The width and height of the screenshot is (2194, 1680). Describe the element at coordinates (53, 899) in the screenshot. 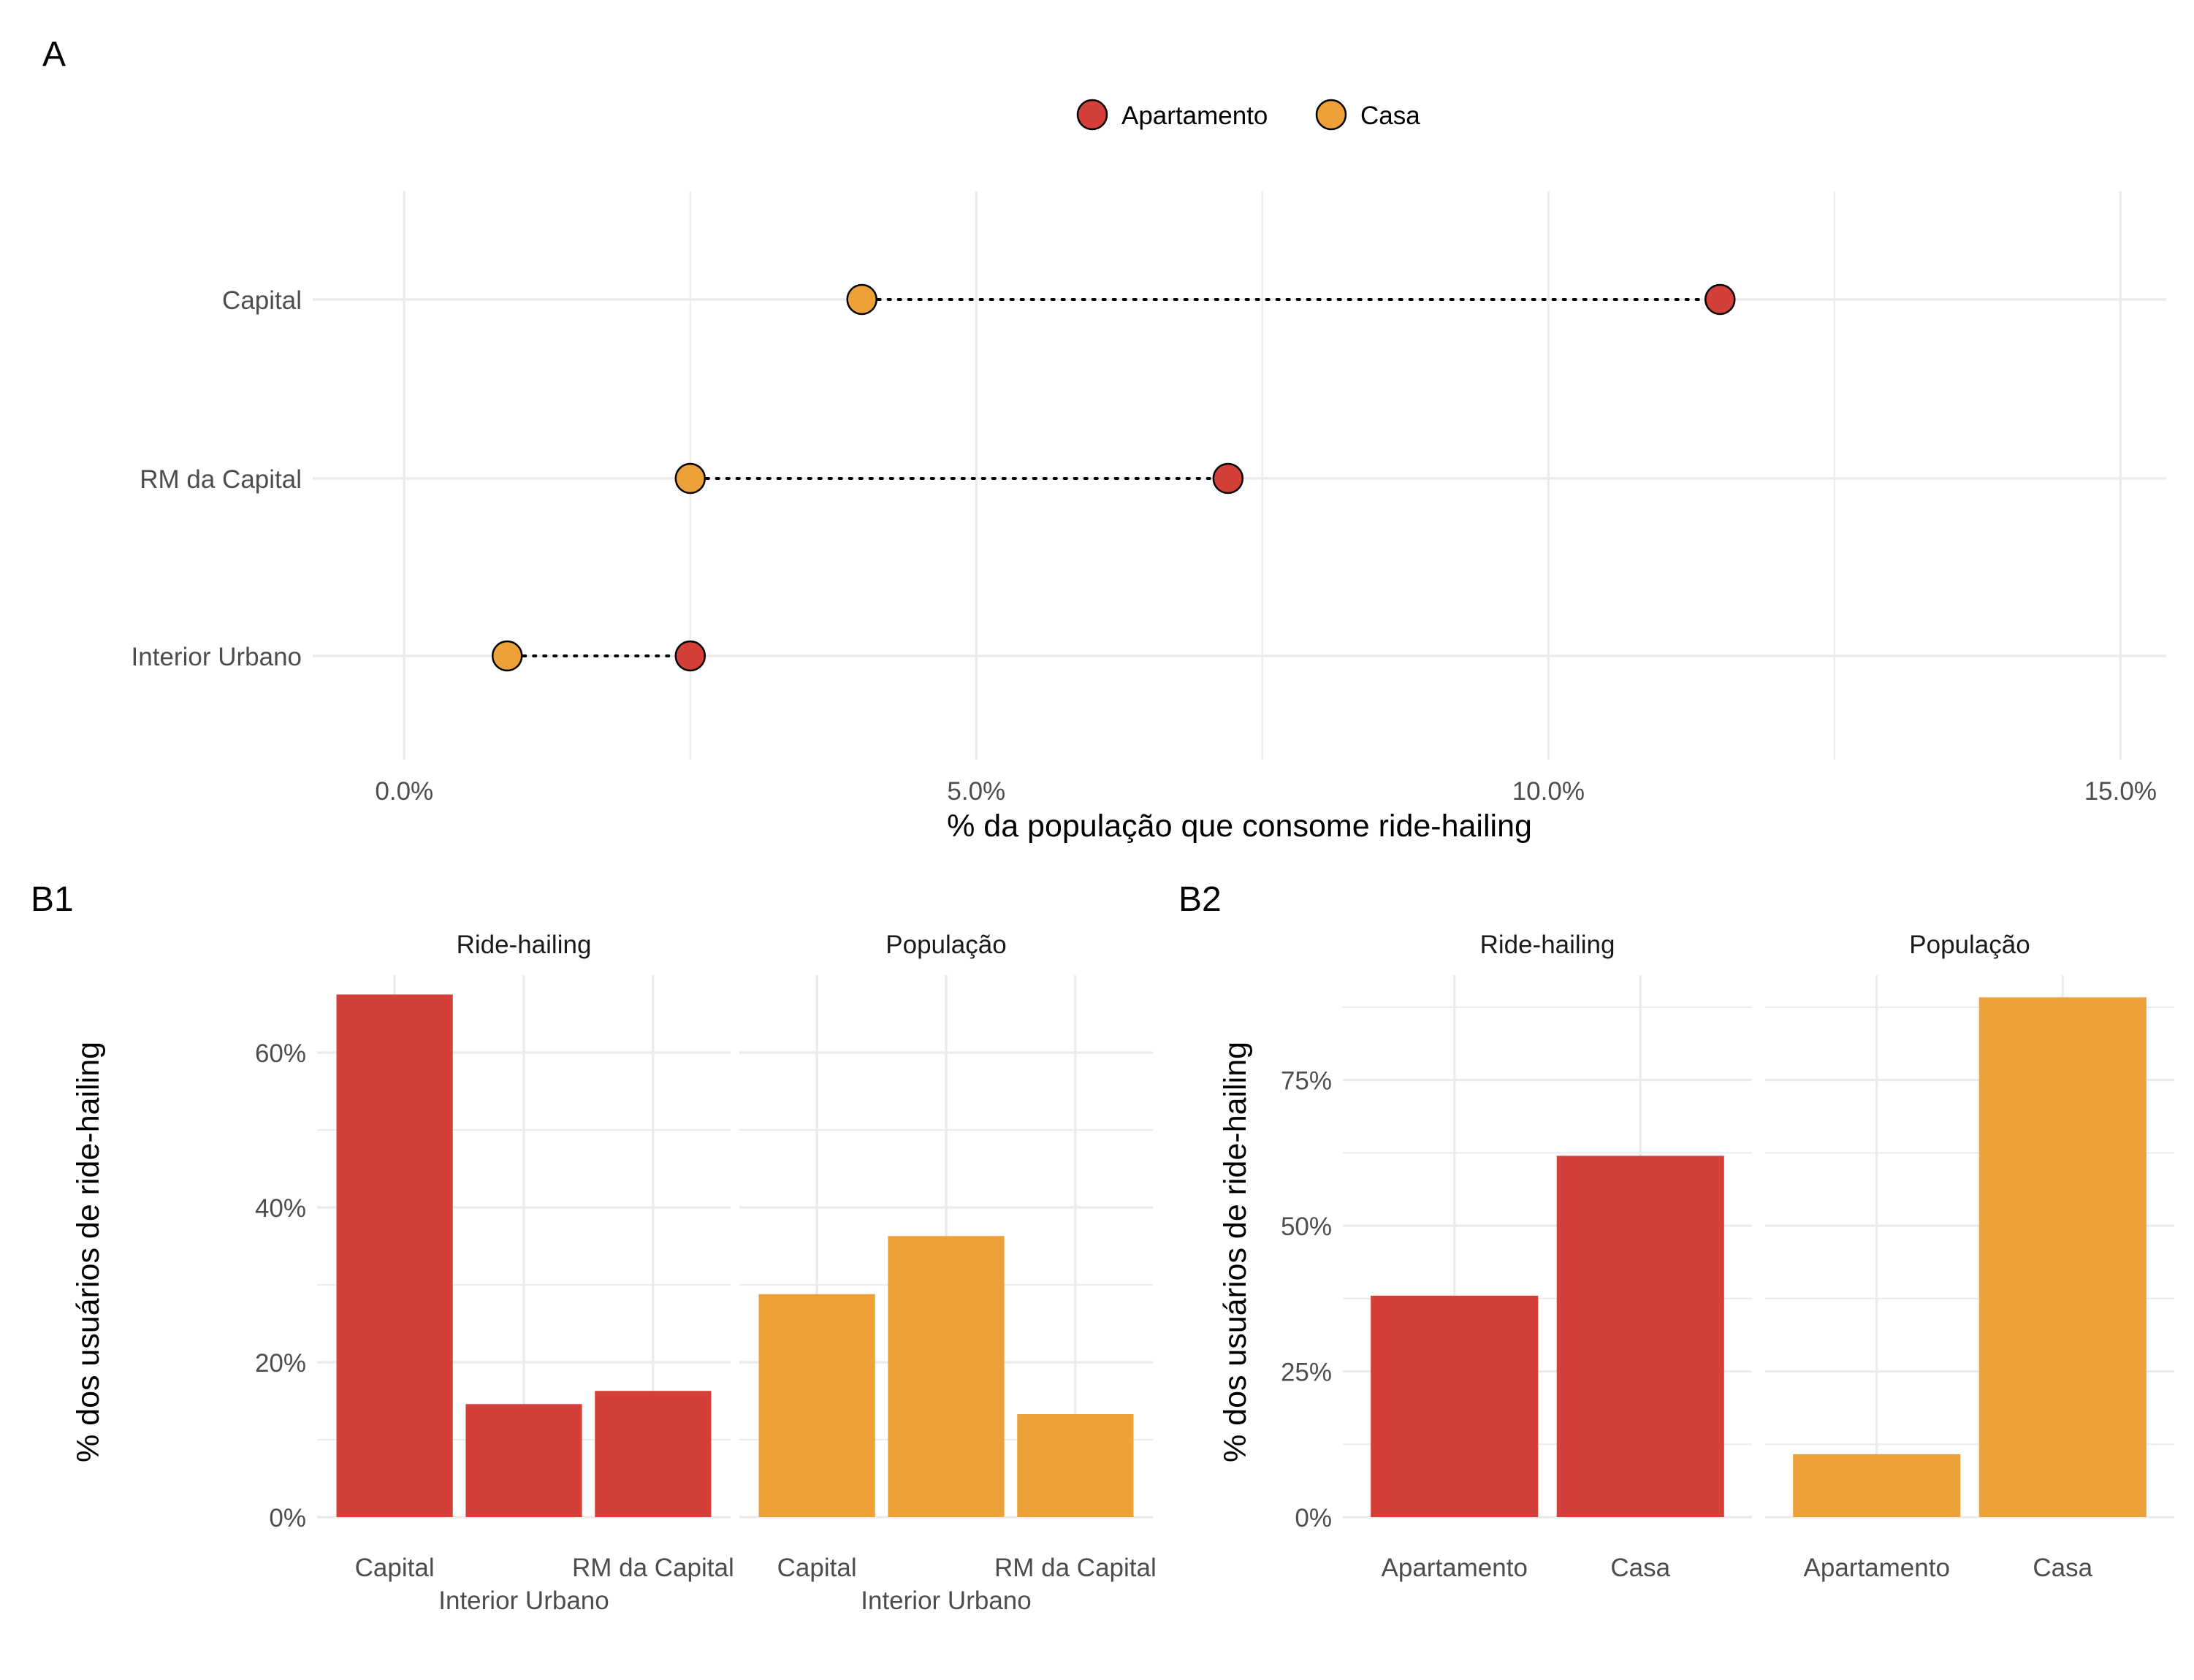

I see `panel-label-b1: B1` at that location.